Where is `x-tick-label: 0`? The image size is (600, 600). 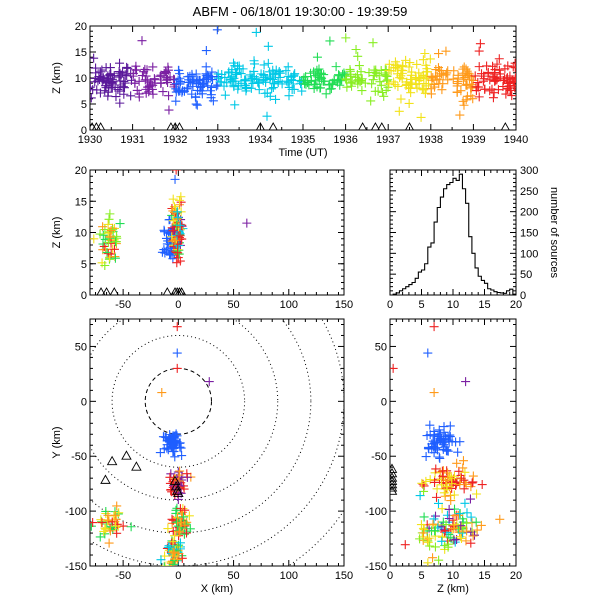 x-tick-label: 0 is located at coordinates (390, 576).